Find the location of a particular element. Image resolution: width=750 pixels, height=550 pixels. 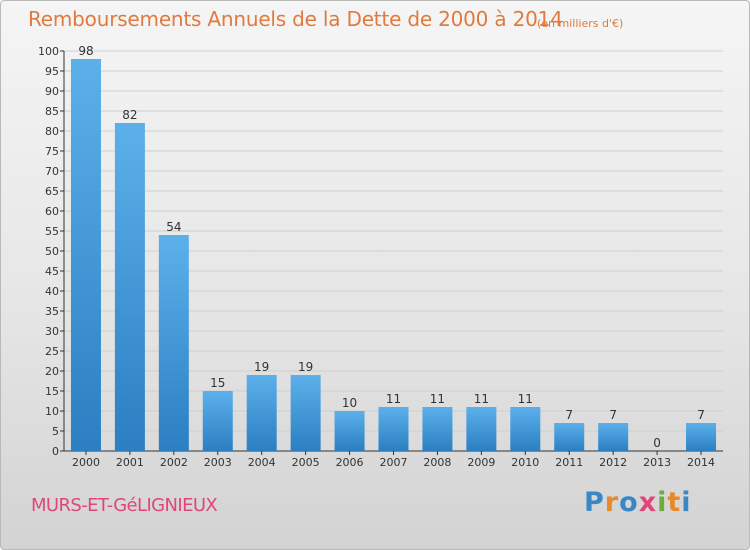

y-tick-label: 20 is located at coordinates (52, 371).